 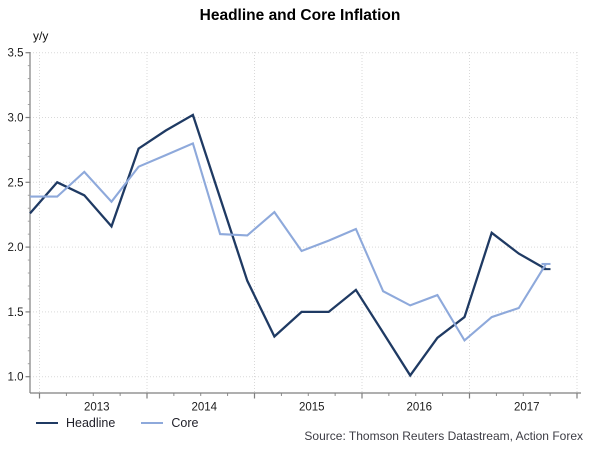 What do you see at coordinates (16, 119) in the screenshot?
I see `y-tick-label: 3.0` at bounding box center [16, 119].